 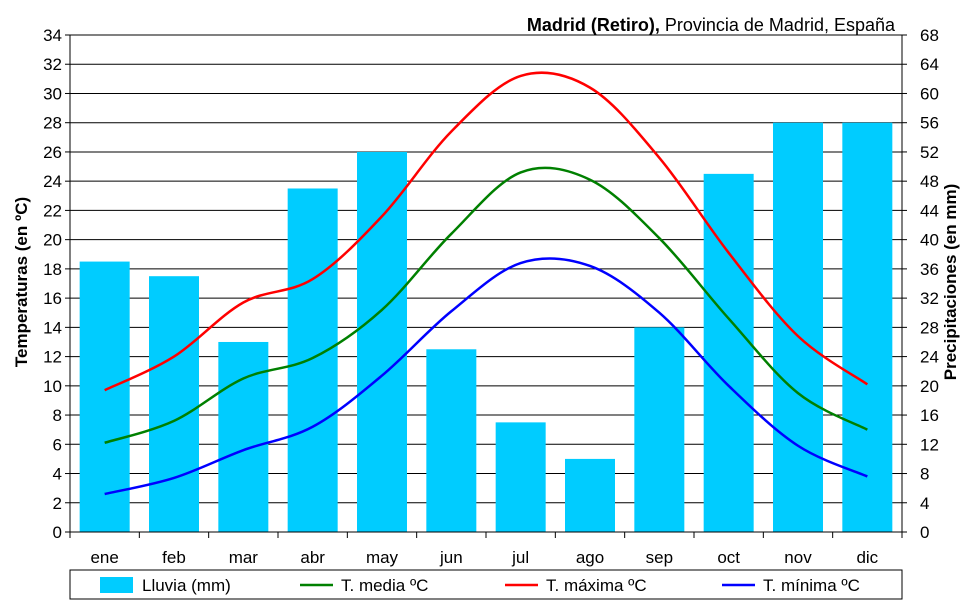 I want to click on right-axis-label: Precipitaciones (en mm), so click(x=950, y=282).